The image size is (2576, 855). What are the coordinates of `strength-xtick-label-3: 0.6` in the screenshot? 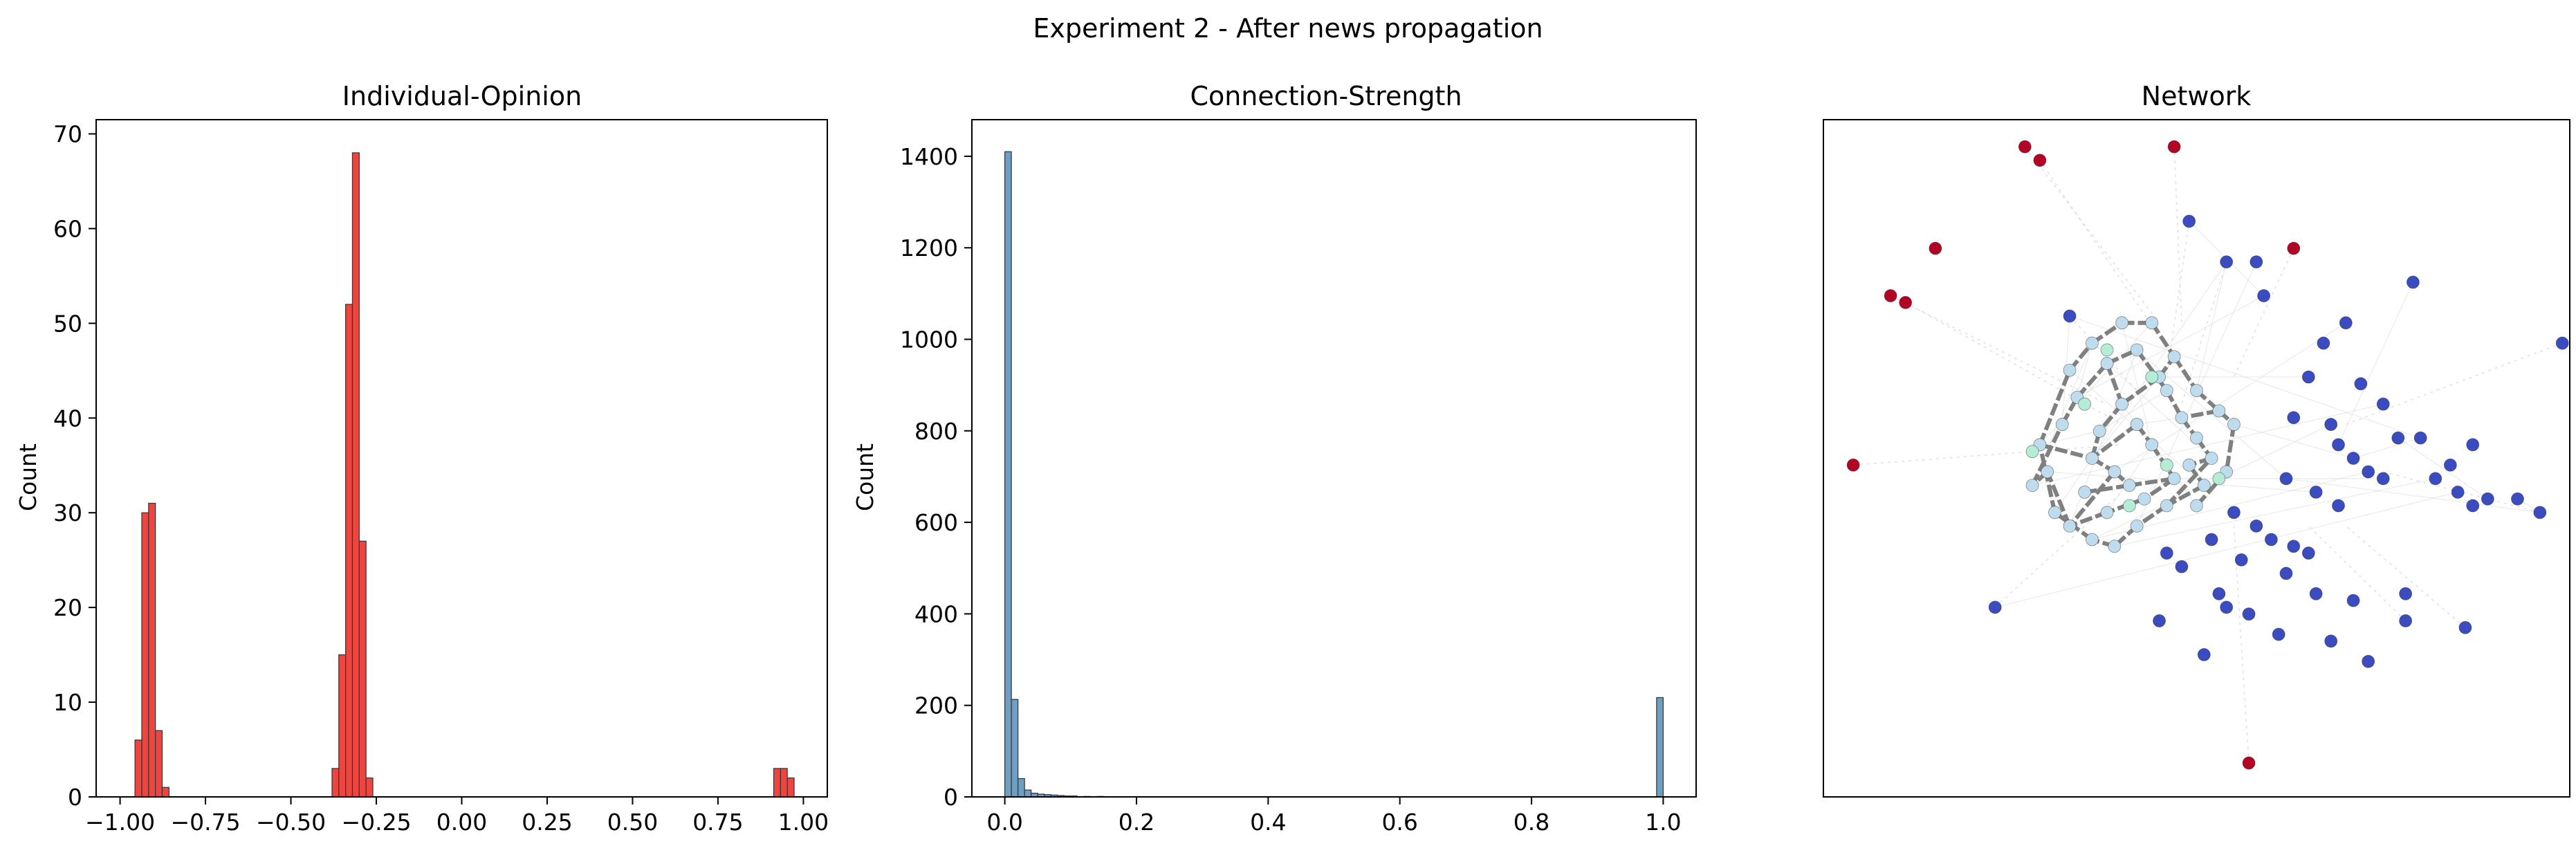 It's located at (1399, 822).